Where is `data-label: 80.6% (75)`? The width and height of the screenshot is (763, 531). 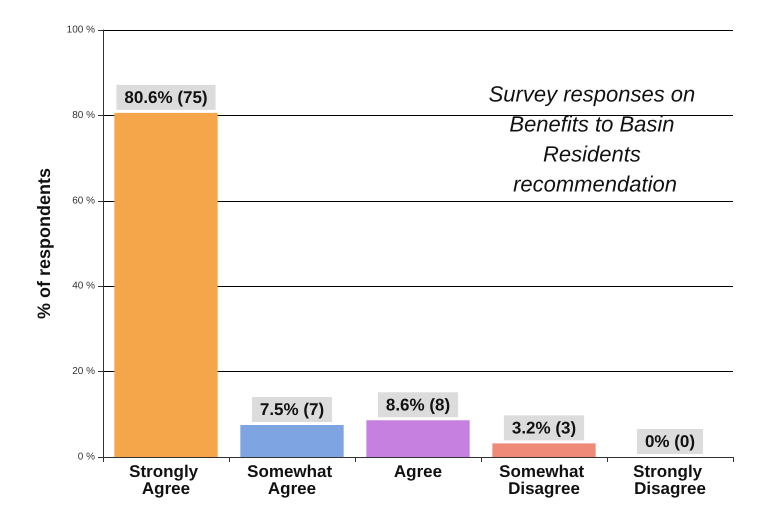
data-label: 80.6% (75) is located at coordinates (166, 97).